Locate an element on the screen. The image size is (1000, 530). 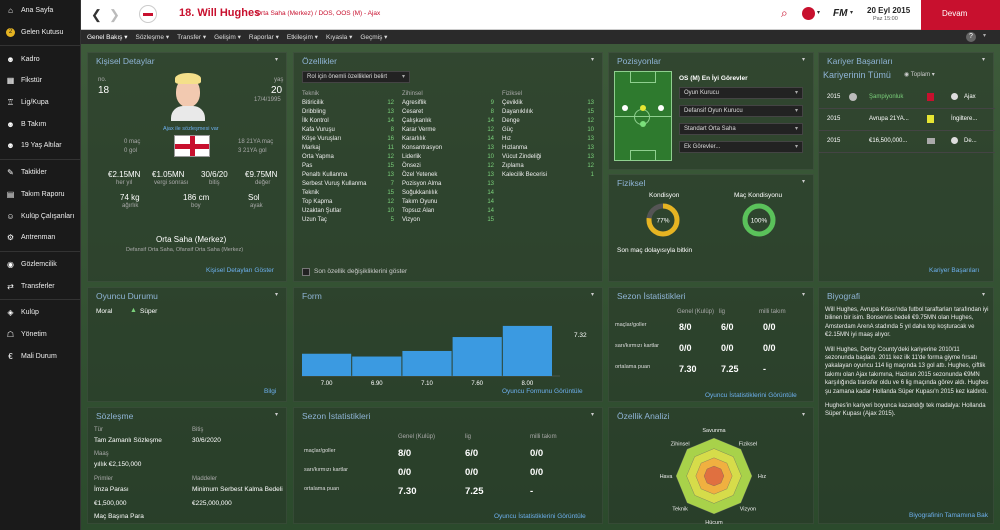
sidebar-item-inbox: 2 Gelen Kutusu is located at coordinates (40, 33).